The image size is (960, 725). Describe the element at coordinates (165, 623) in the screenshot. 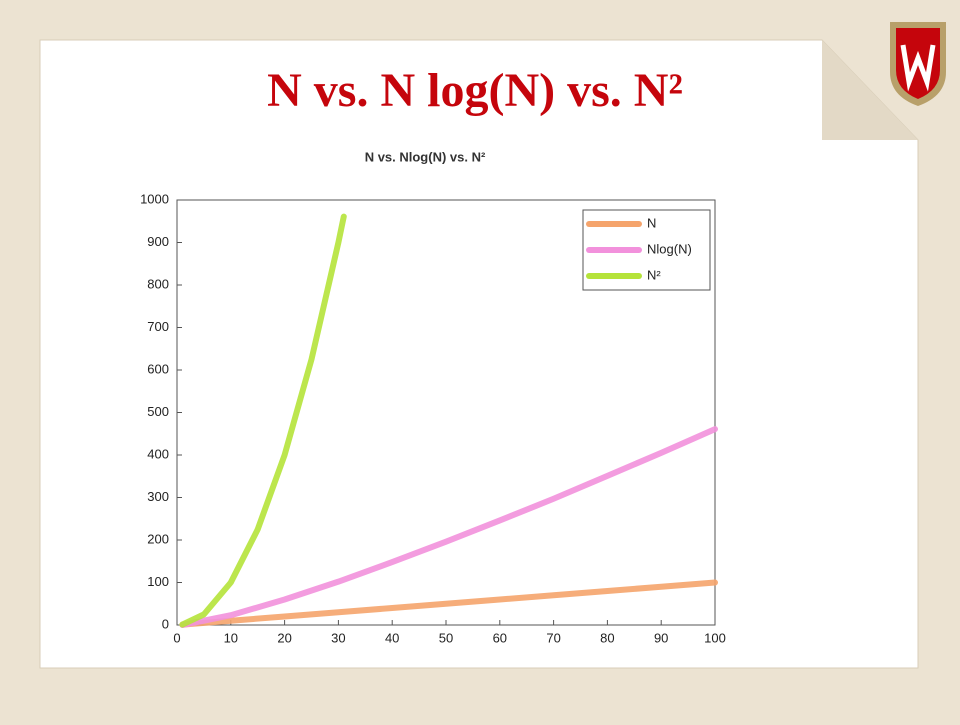

I see `y-tick-label: 0` at that location.